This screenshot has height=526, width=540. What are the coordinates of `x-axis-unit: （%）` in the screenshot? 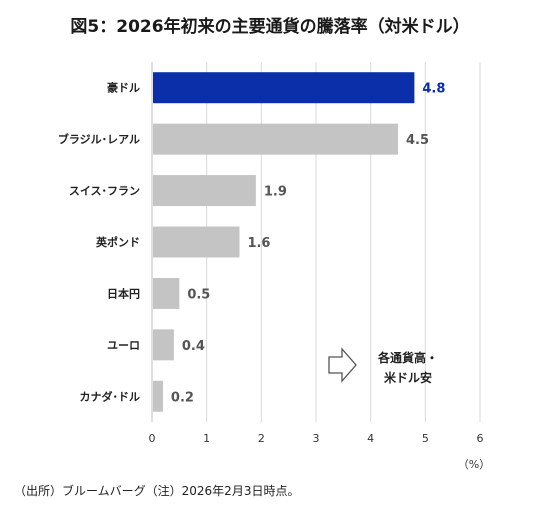 It's located at (474, 464).